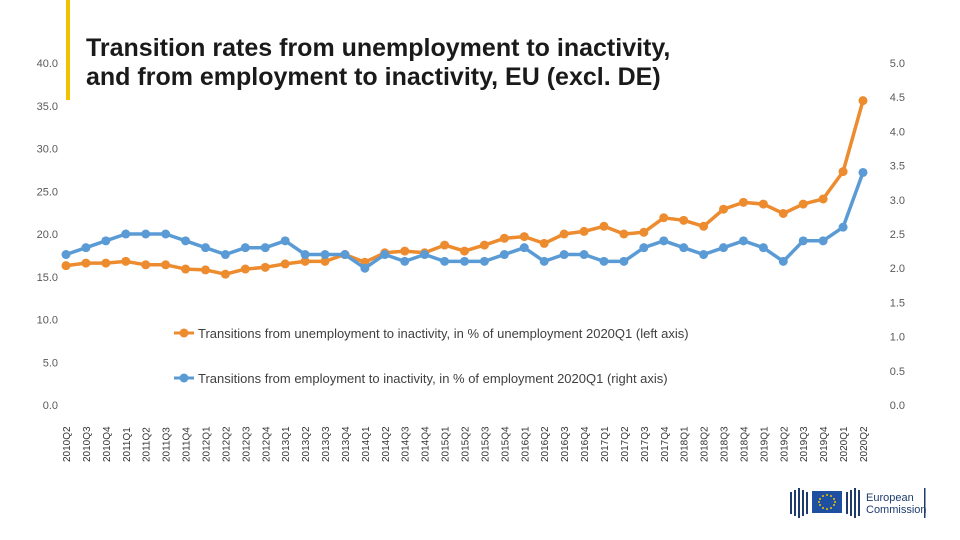 The height and width of the screenshot is (540, 960). What do you see at coordinates (67, 444) in the screenshot?
I see `x-axis-tick-label: 2010Q2` at bounding box center [67, 444].